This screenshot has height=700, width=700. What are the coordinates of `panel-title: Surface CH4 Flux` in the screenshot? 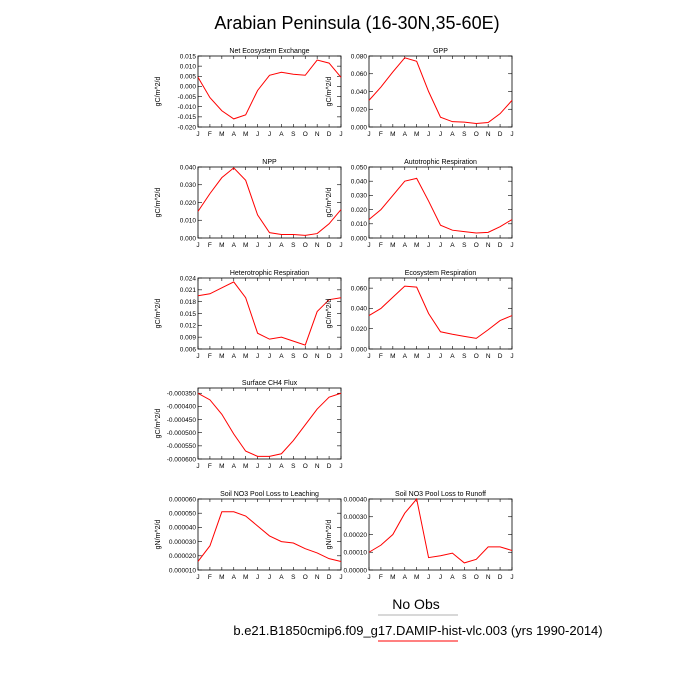 It's located at (270, 383).